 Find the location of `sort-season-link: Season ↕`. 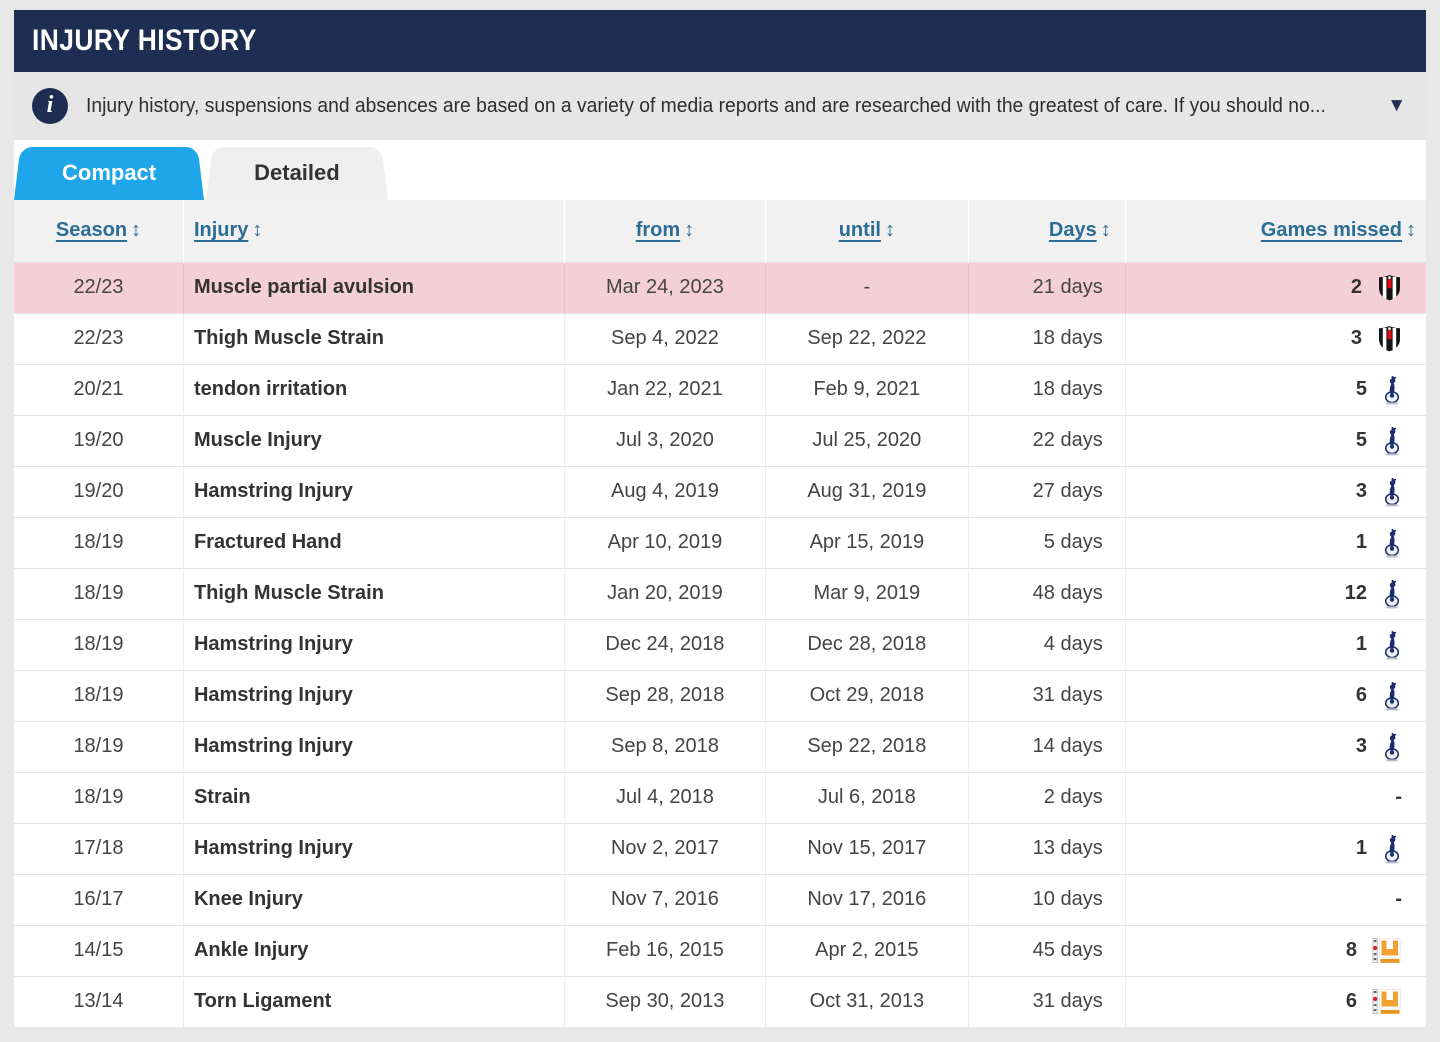

sort-season-link: Season ↕ is located at coordinates (98, 230).